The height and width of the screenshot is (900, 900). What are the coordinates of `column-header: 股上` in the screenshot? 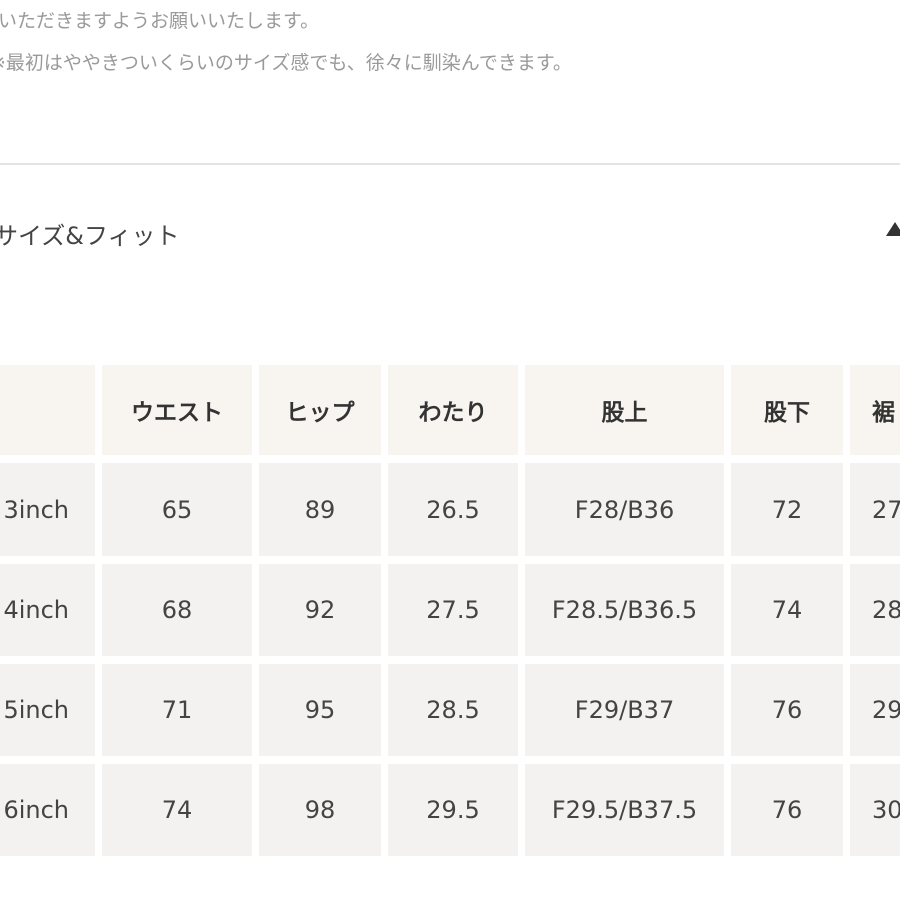 It's located at (624, 410).